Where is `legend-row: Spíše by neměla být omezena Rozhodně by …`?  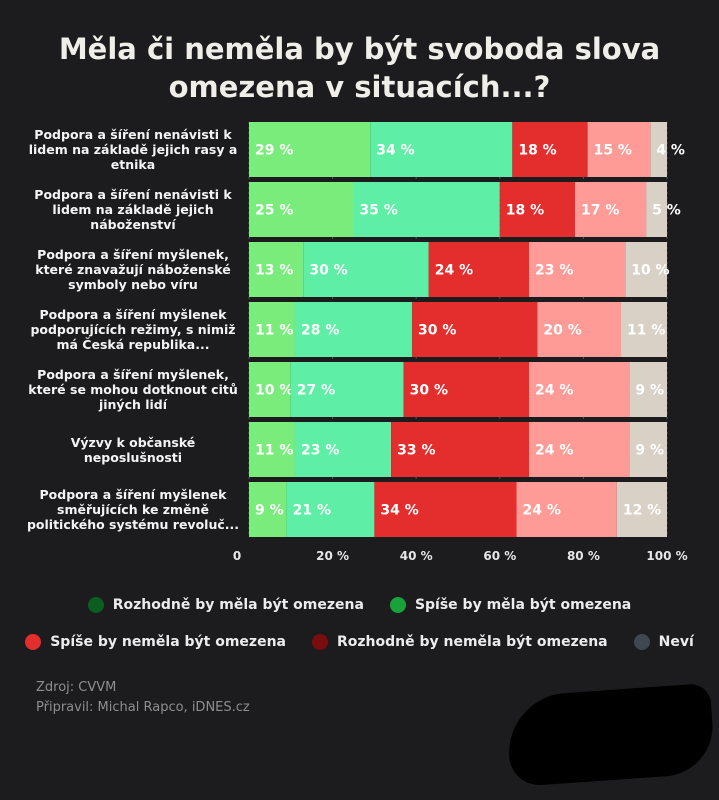
legend-row: Spíše by neměla být omezena Rozhodně by … is located at coordinates (359, 642).